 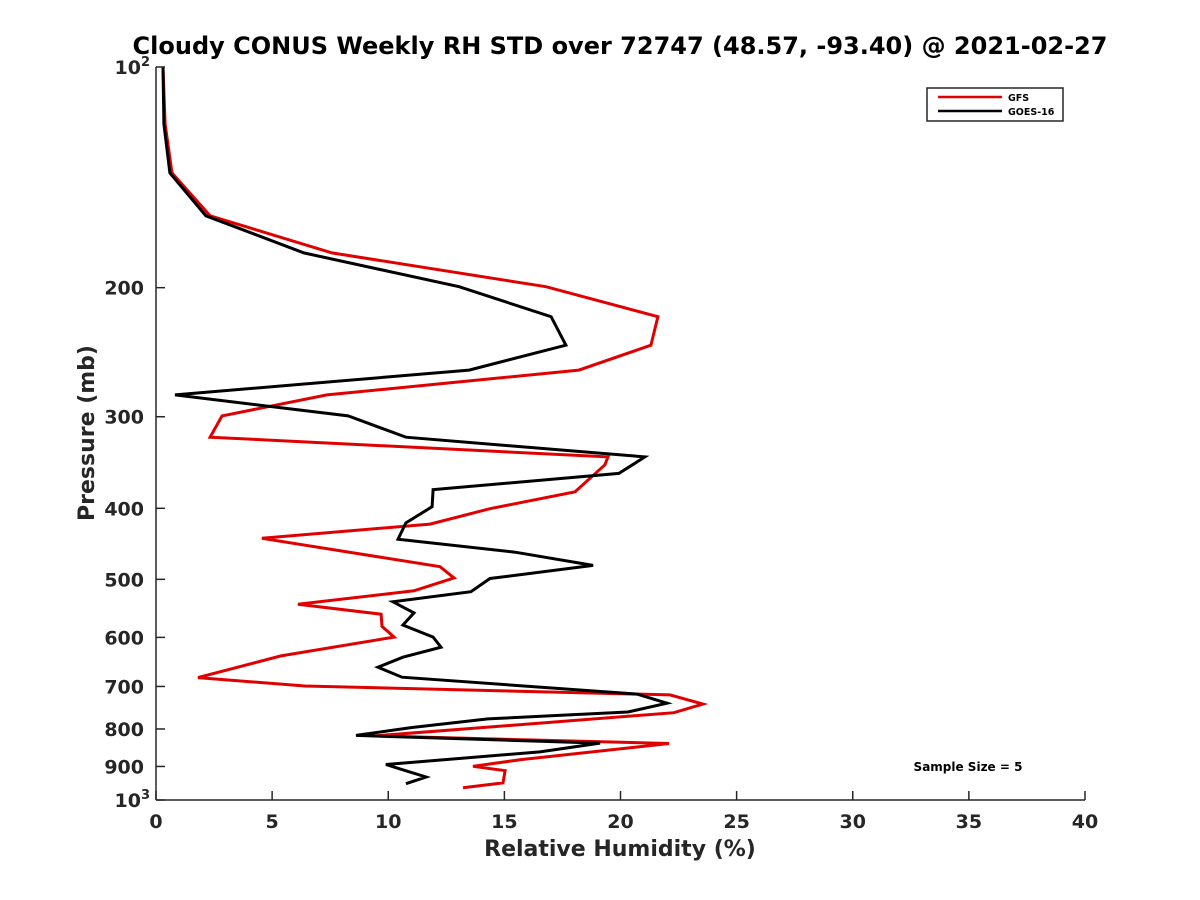 I want to click on y-tick-label: 400, so click(x=124, y=509).